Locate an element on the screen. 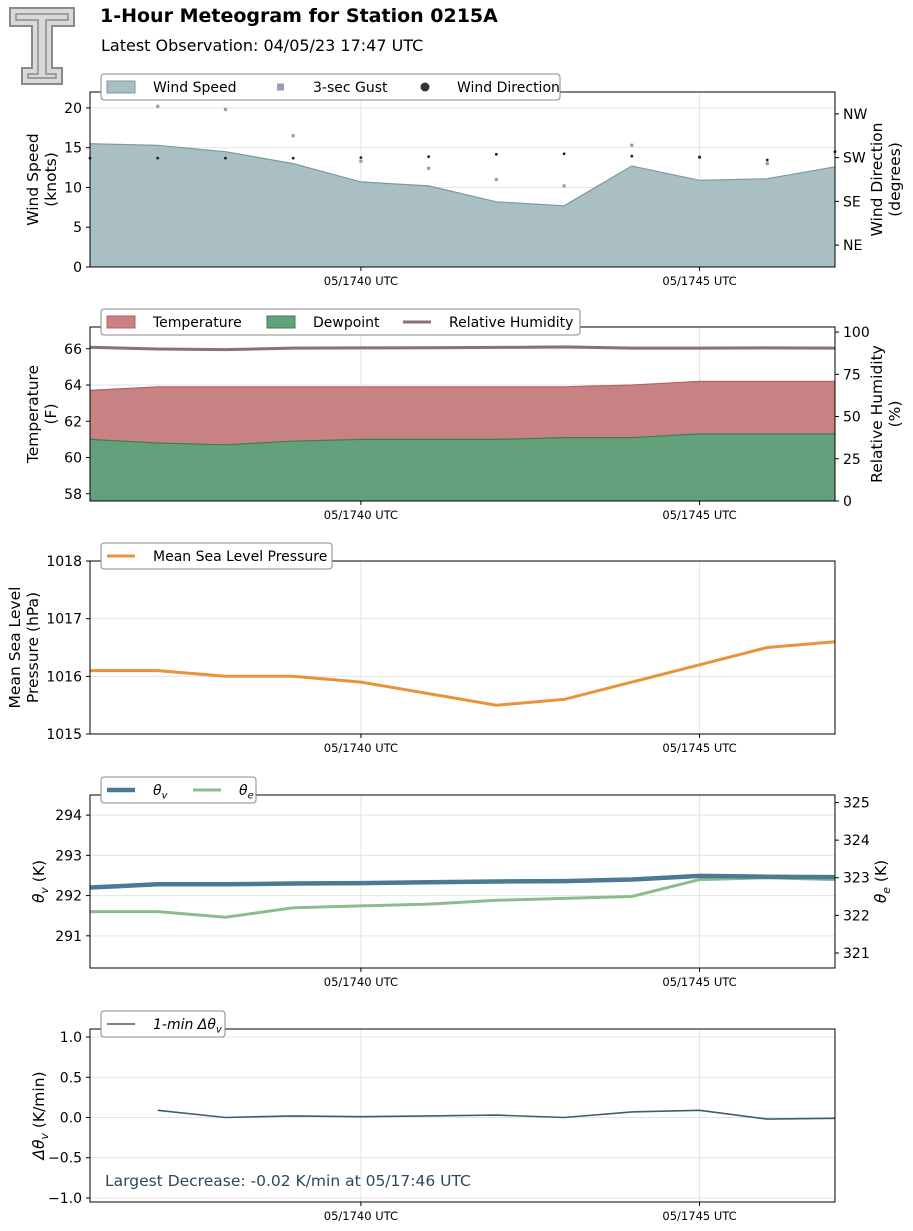  legend-label: θe is located at coordinates (246, 792).